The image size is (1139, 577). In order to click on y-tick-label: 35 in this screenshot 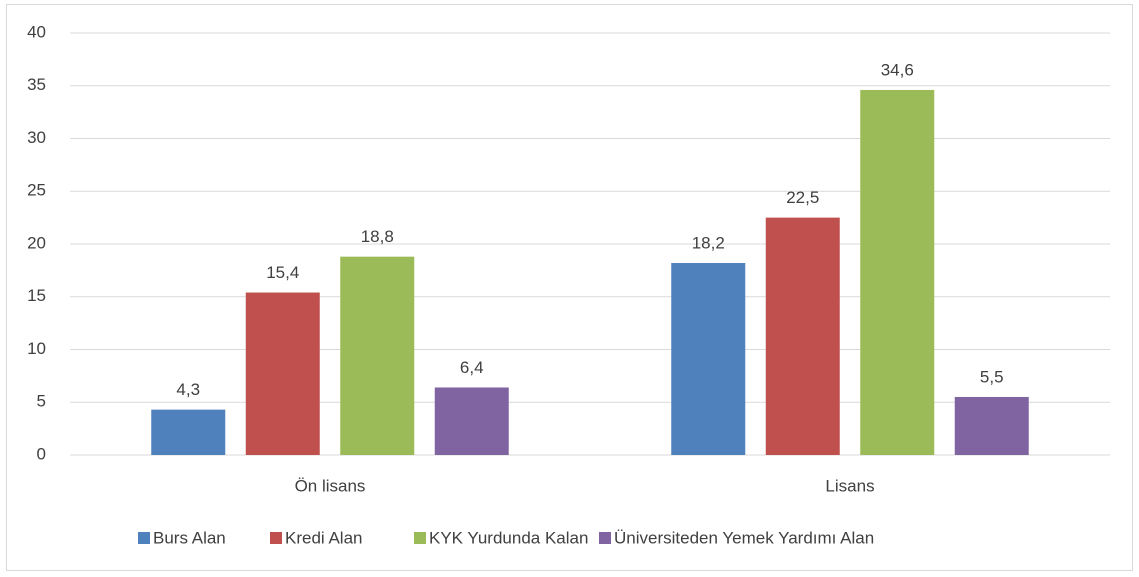, I will do `click(36, 84)`.